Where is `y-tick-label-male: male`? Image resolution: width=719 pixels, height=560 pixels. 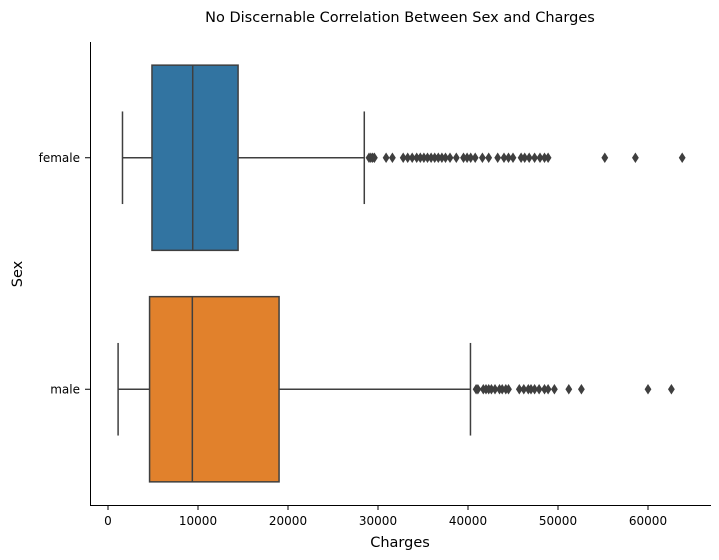 y-tick-label-male: male is located at coordinates (65, 389).